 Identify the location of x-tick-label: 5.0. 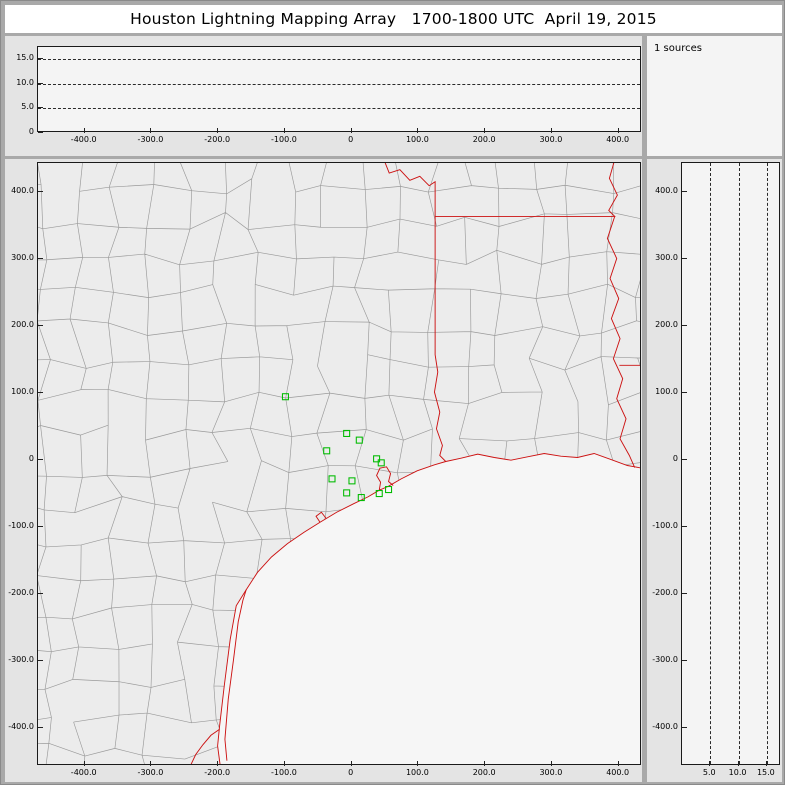
(709, 772).